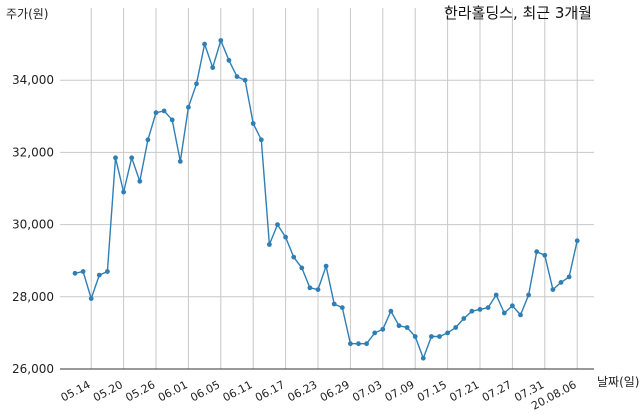 The width and height of the screenshot is (640, 414). I want to click on x-tick-label: 07.09, so click(400, 391).